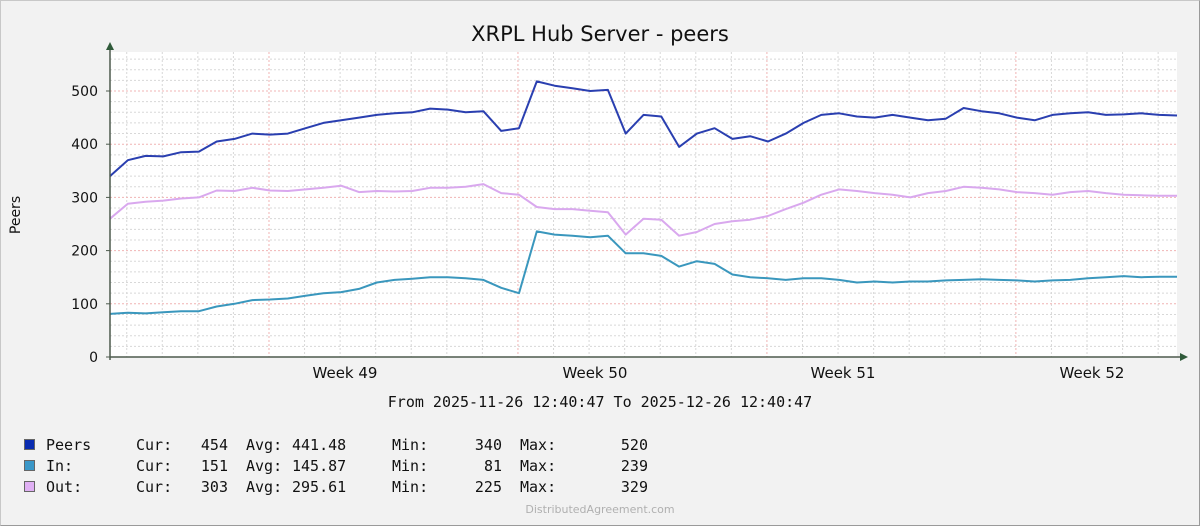 Image resolution: width=1200 pixels, height=526 pixels. I want to click on svg-text: 300, so click(84, 198).